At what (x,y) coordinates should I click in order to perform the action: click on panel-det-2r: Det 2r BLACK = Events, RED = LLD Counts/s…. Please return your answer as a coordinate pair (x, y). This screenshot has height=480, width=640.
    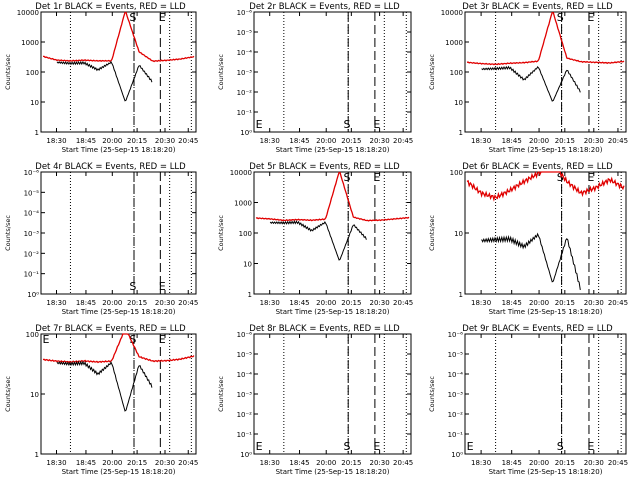
    Looking at the image, I should click on (315, 78).